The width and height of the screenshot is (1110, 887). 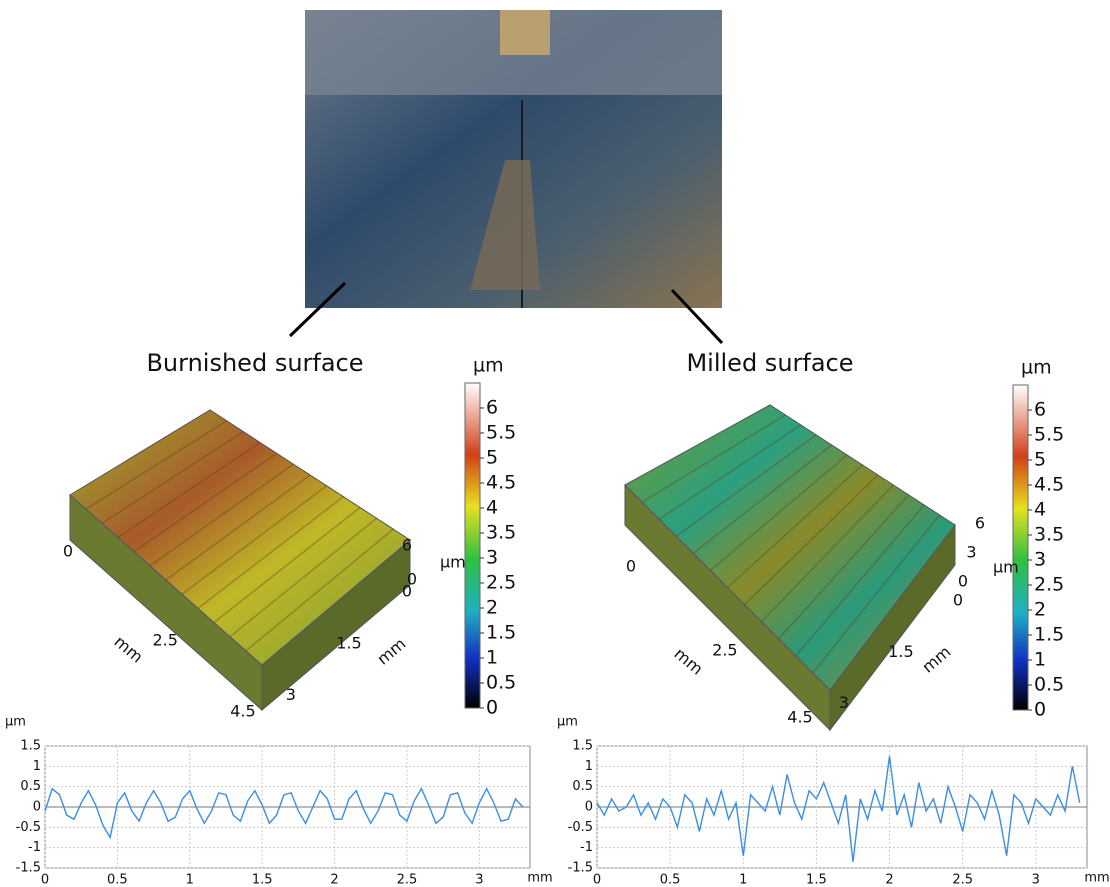 What do you see at coordinates (164, 639) in the screenshot?
I see `x-axis-tick-label: 2.5` at bounding box center [164, 639].